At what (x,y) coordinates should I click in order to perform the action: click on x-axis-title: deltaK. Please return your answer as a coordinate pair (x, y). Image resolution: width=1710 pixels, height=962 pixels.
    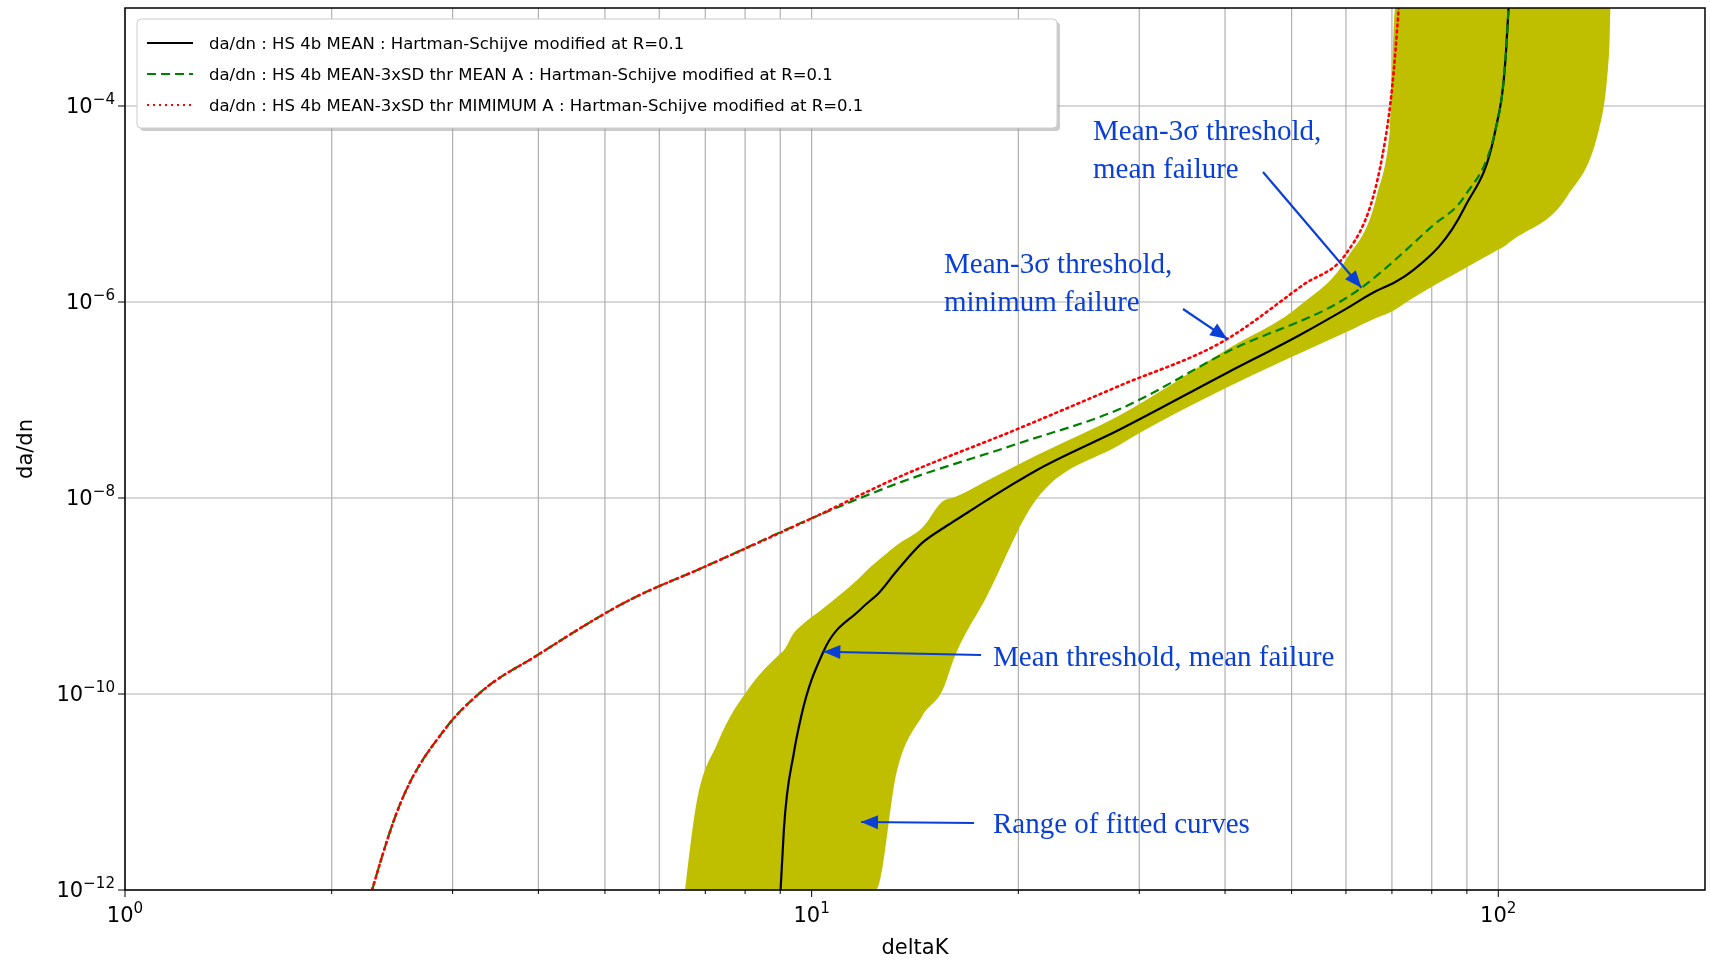
    Looking at the image, I should click on (915, 947).